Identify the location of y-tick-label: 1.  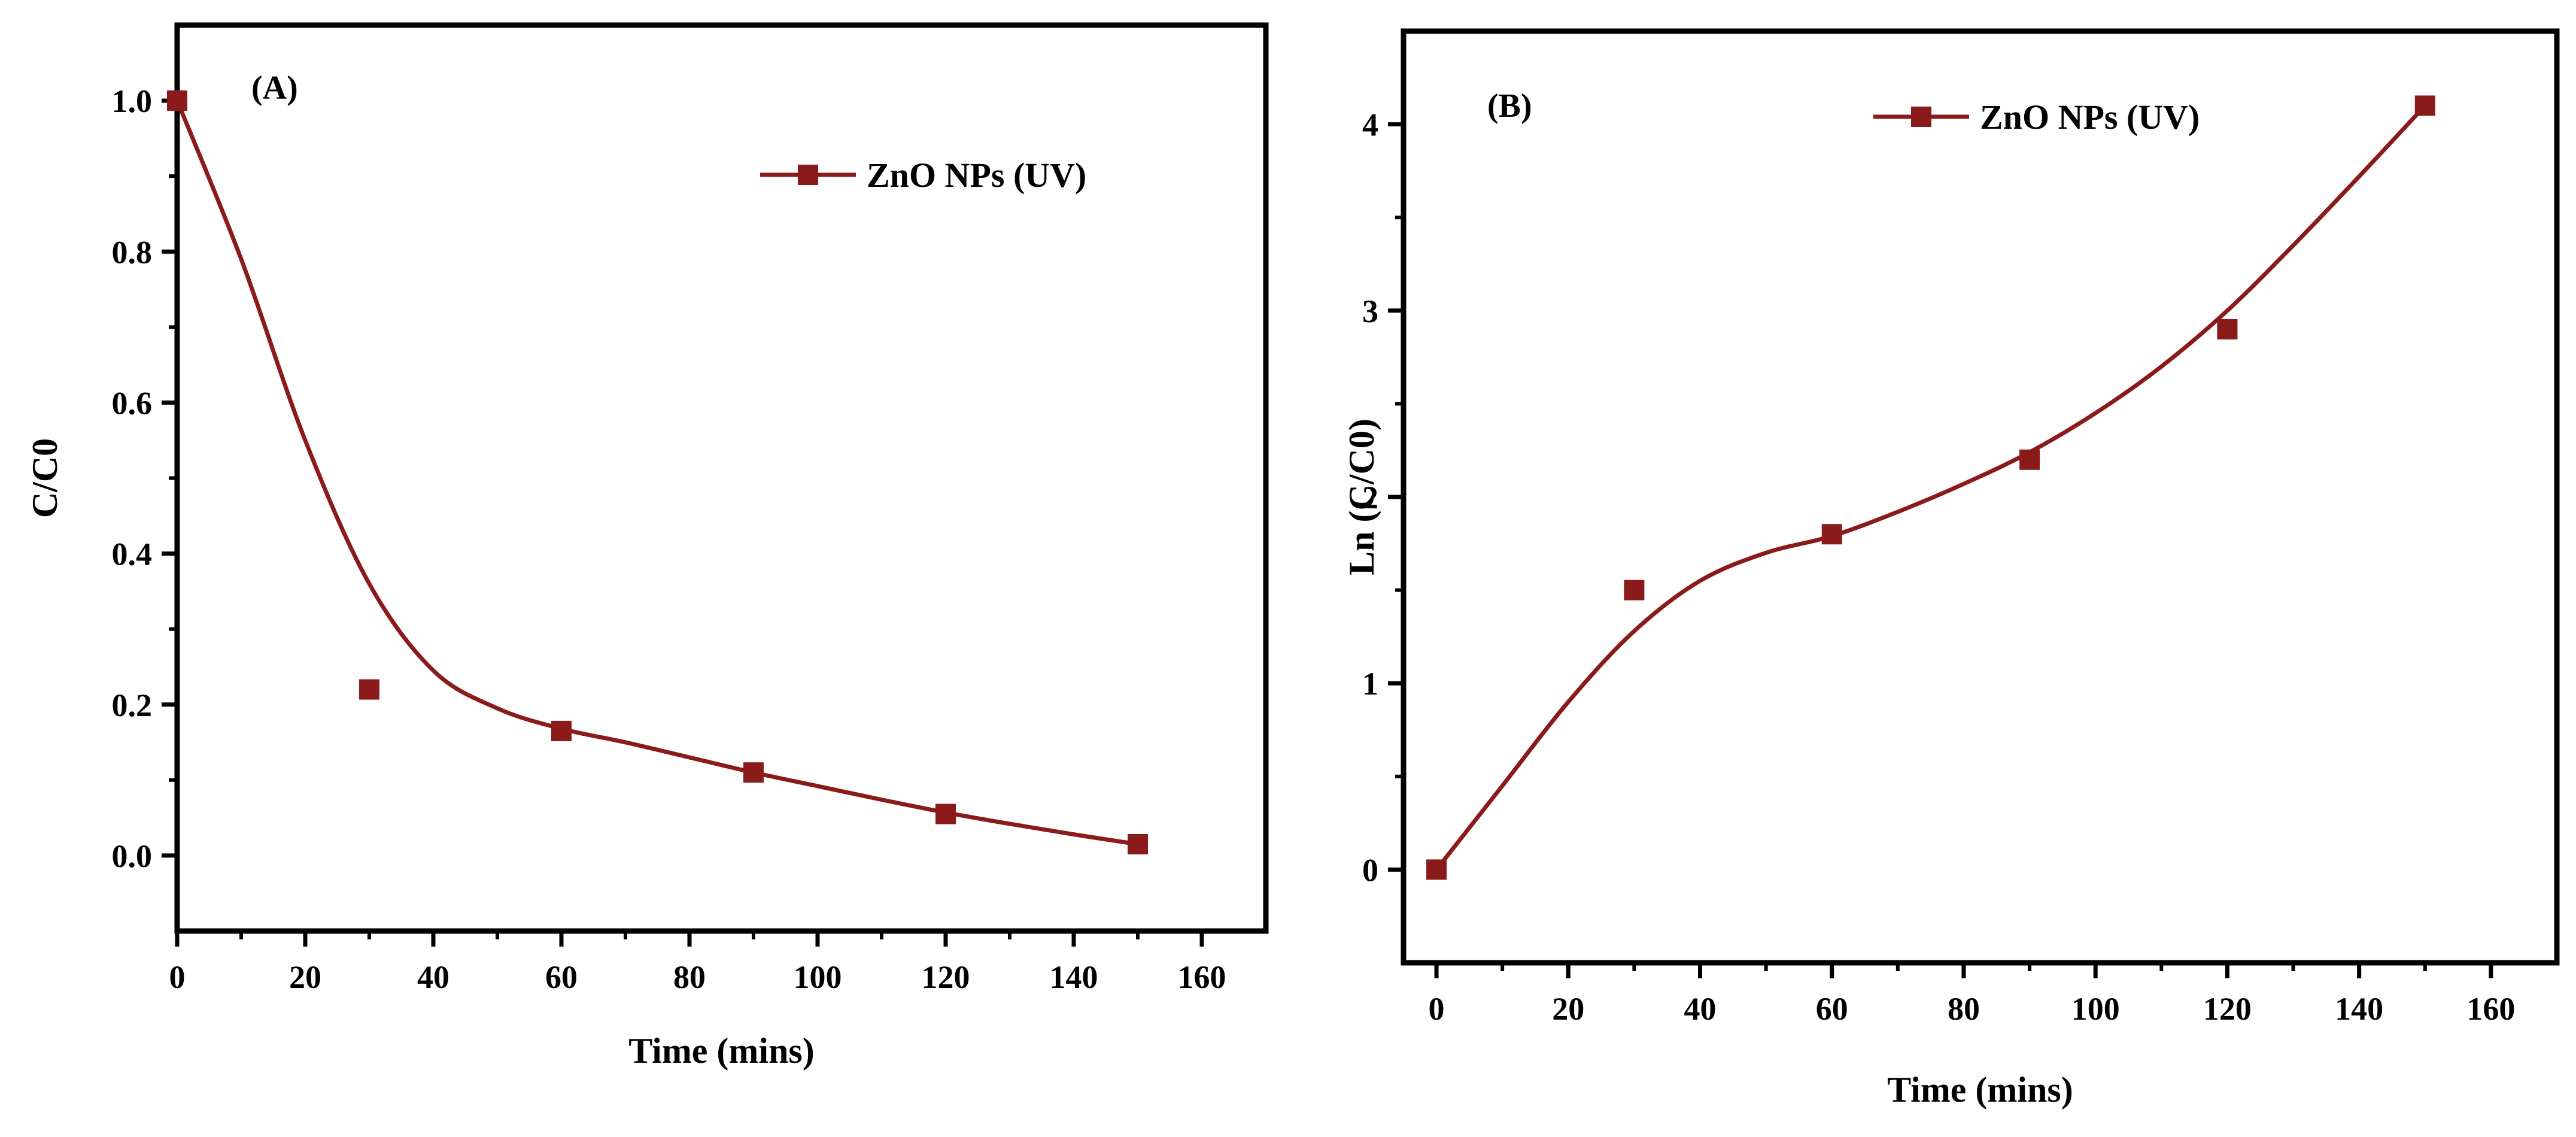
(1370, 684).